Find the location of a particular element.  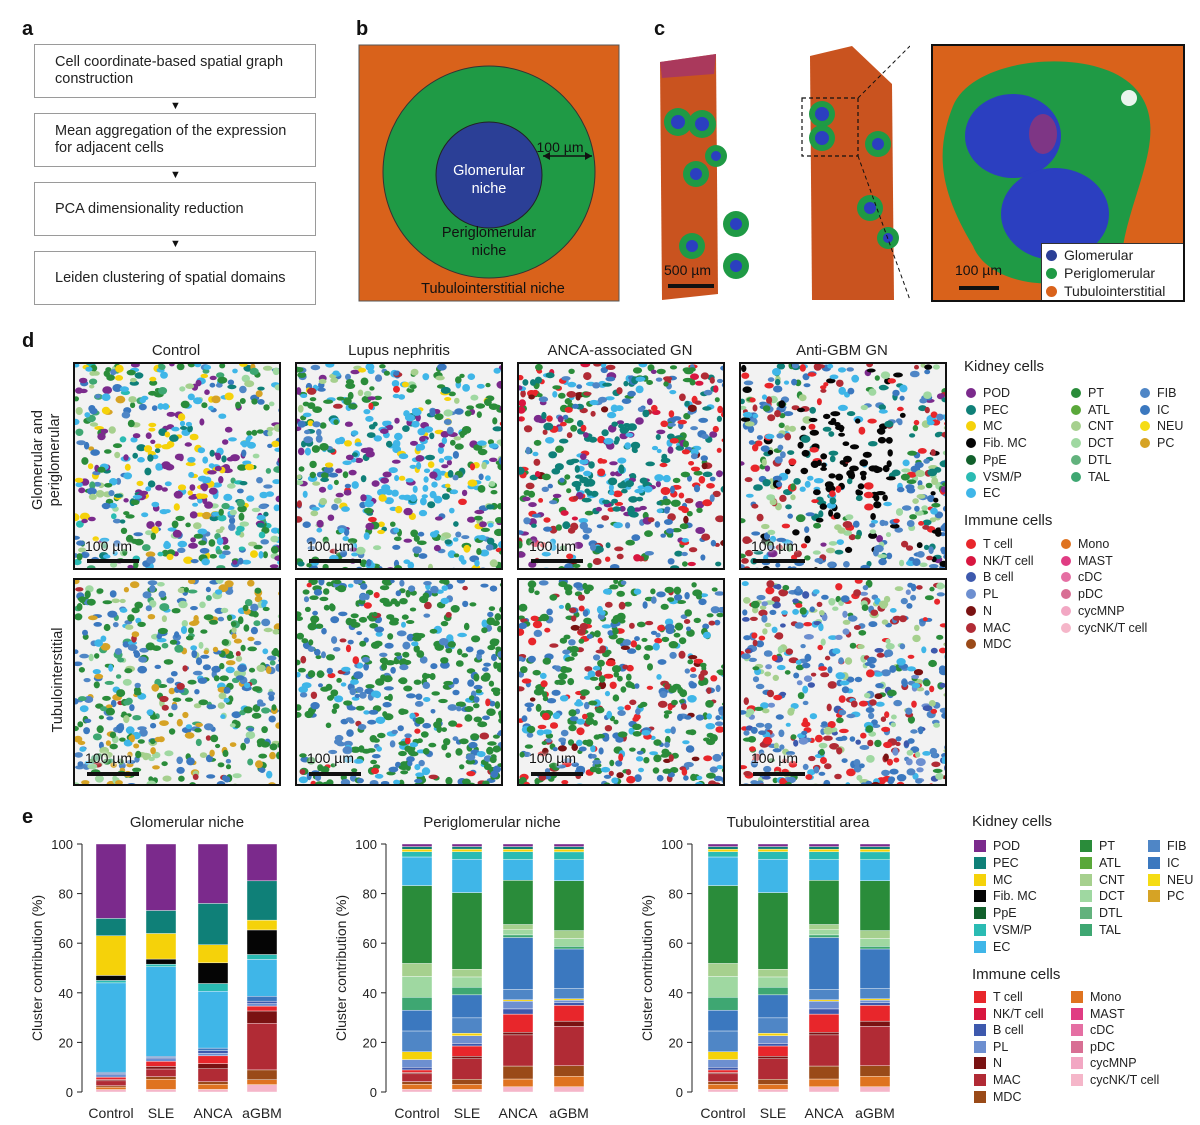

bar-segment-mac is located at coordinates (262, 1047).